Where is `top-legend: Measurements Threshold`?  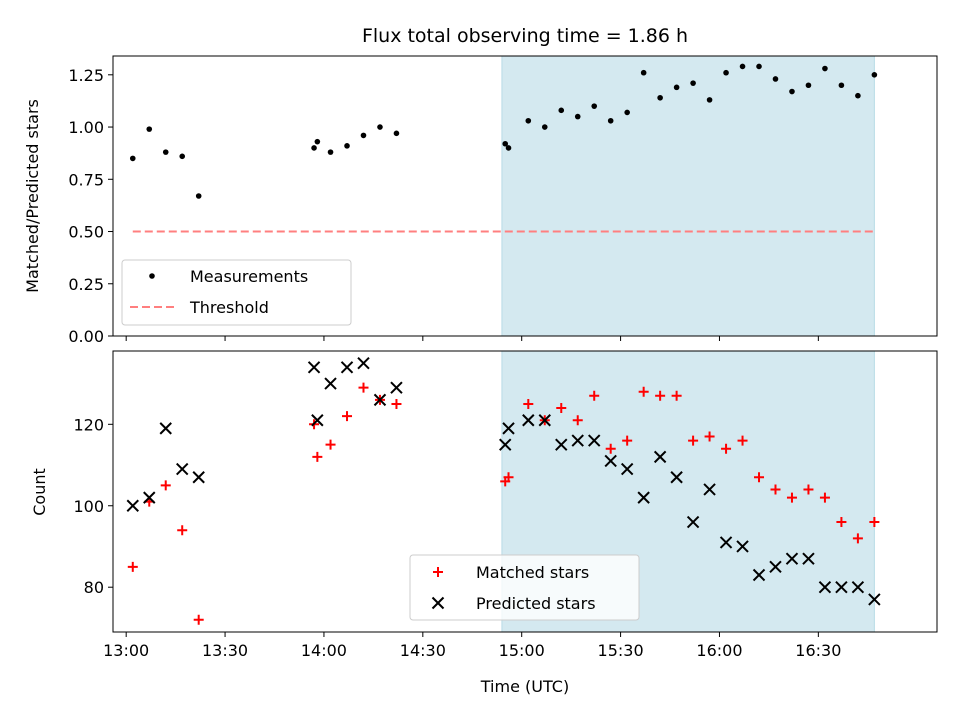 top-legend: Measurements Threshold is located at coordinates (236, 292).